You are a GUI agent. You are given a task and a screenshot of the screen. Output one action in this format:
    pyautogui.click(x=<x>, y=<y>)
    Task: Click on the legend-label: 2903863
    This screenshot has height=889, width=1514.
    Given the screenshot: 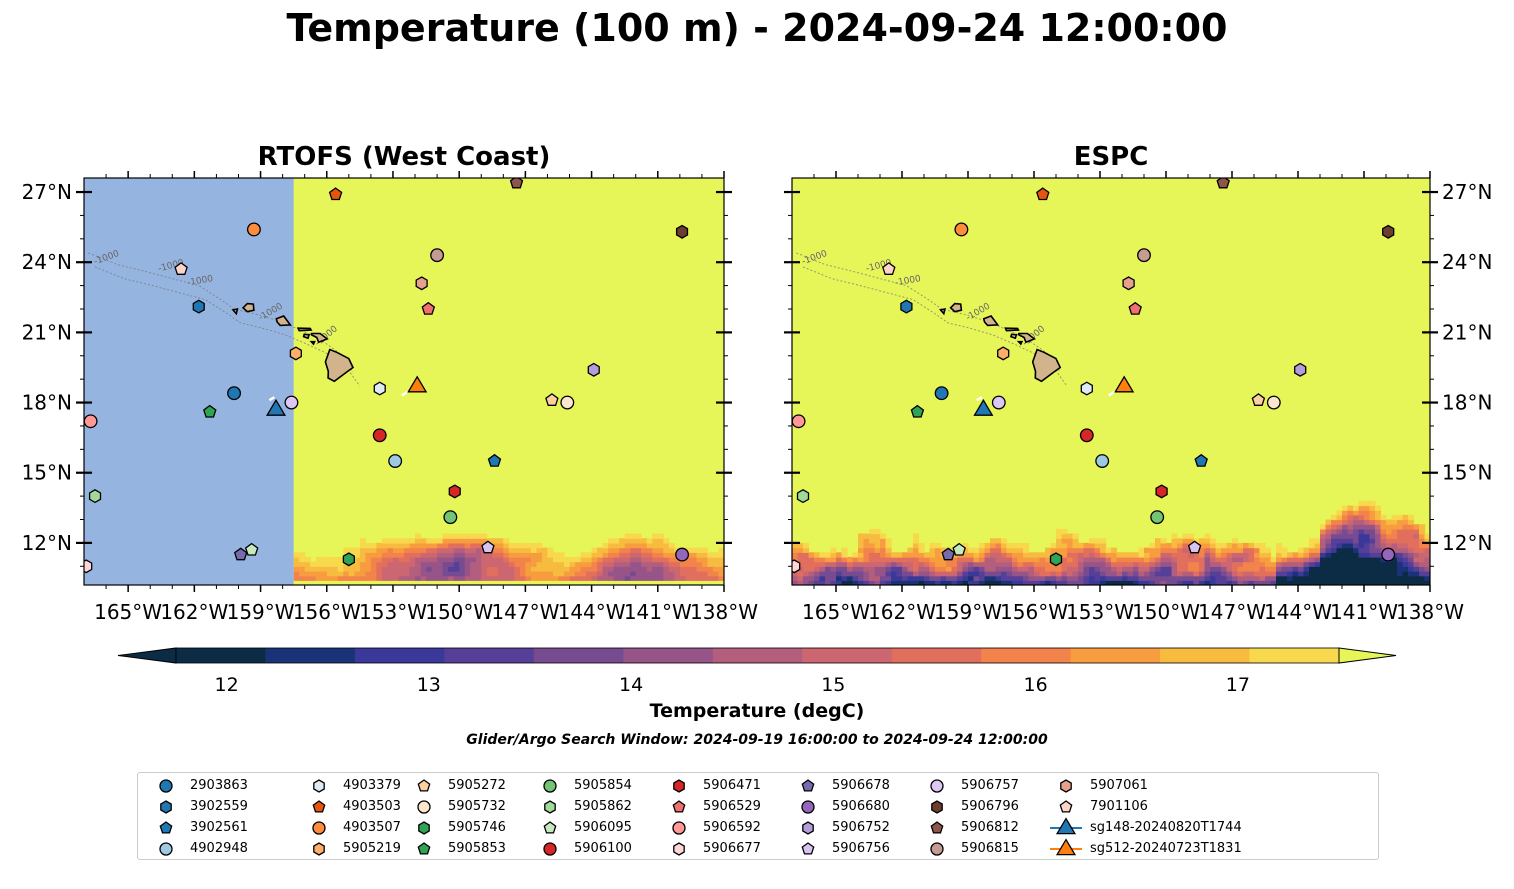 What is the action you would take?
    pyautogui.click(x=219, y=785)
    